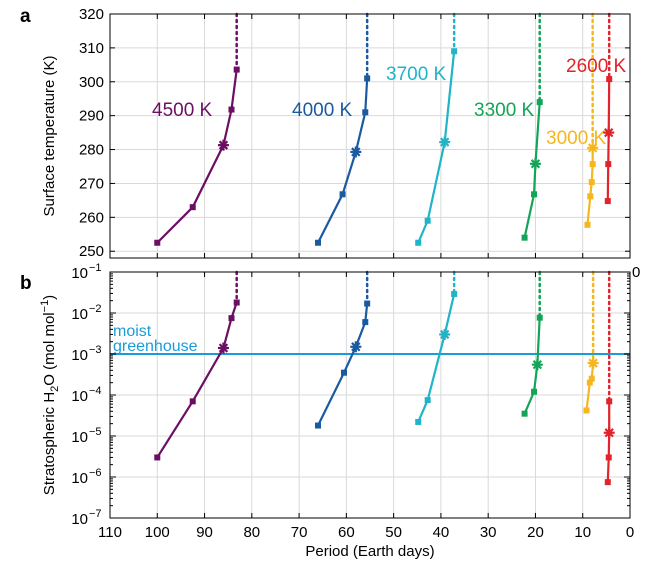 Image resolution: width=664 pixels, height=580 pixels. What do you see at coordinates (79, 273) in the screenshot?
I see `y-tick-label-b-6: 10` at bounding box center [79, 273].